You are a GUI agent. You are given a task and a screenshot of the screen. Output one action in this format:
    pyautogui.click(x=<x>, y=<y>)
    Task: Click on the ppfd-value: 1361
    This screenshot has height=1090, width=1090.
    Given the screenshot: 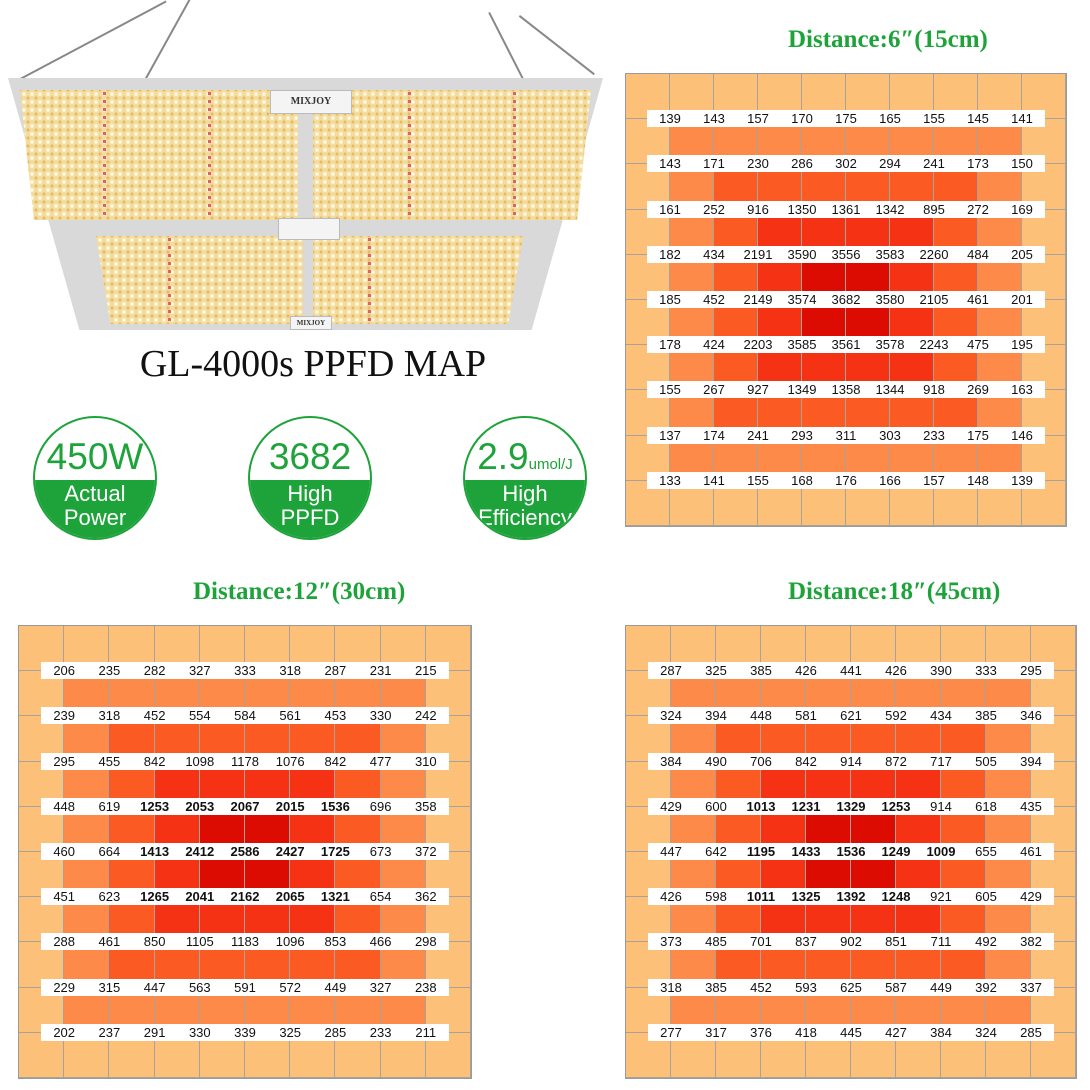 What is the action you would take?
    pyautogui.click(x=846, y=209)
    